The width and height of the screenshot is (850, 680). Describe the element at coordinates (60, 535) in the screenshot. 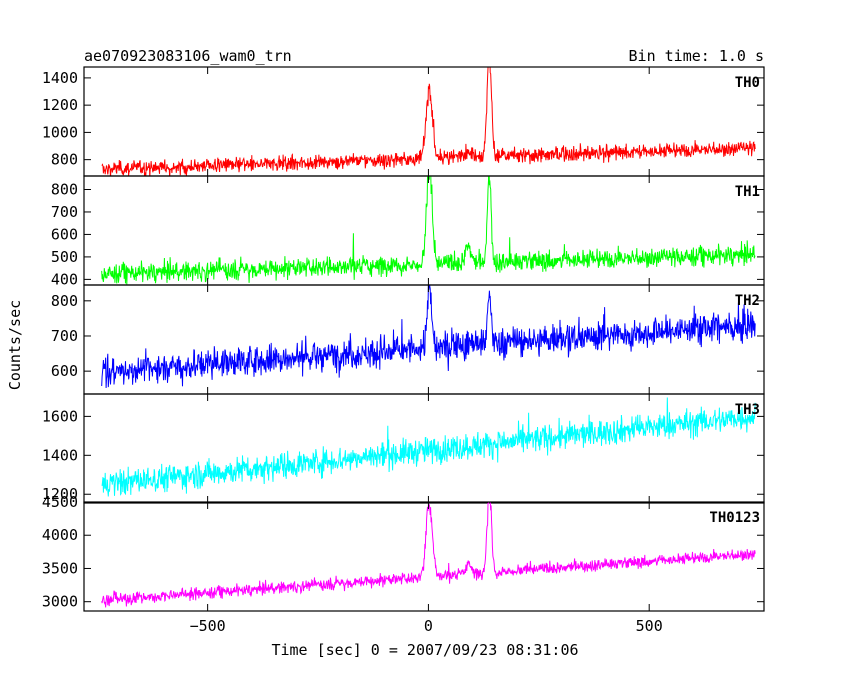

I see `y-tick-label: 4000` at that location.